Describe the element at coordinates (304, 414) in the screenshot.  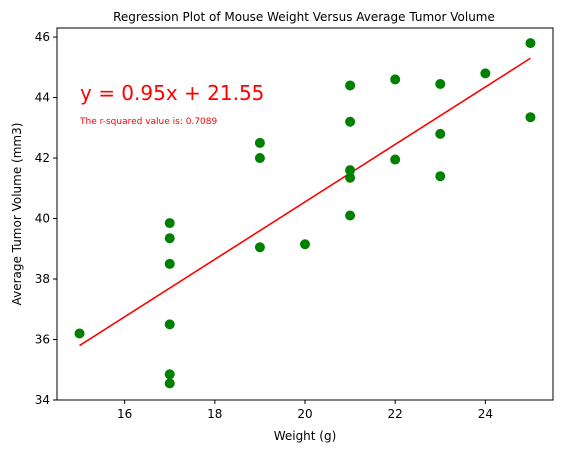
I see `x-tick-label: 20` at that location.